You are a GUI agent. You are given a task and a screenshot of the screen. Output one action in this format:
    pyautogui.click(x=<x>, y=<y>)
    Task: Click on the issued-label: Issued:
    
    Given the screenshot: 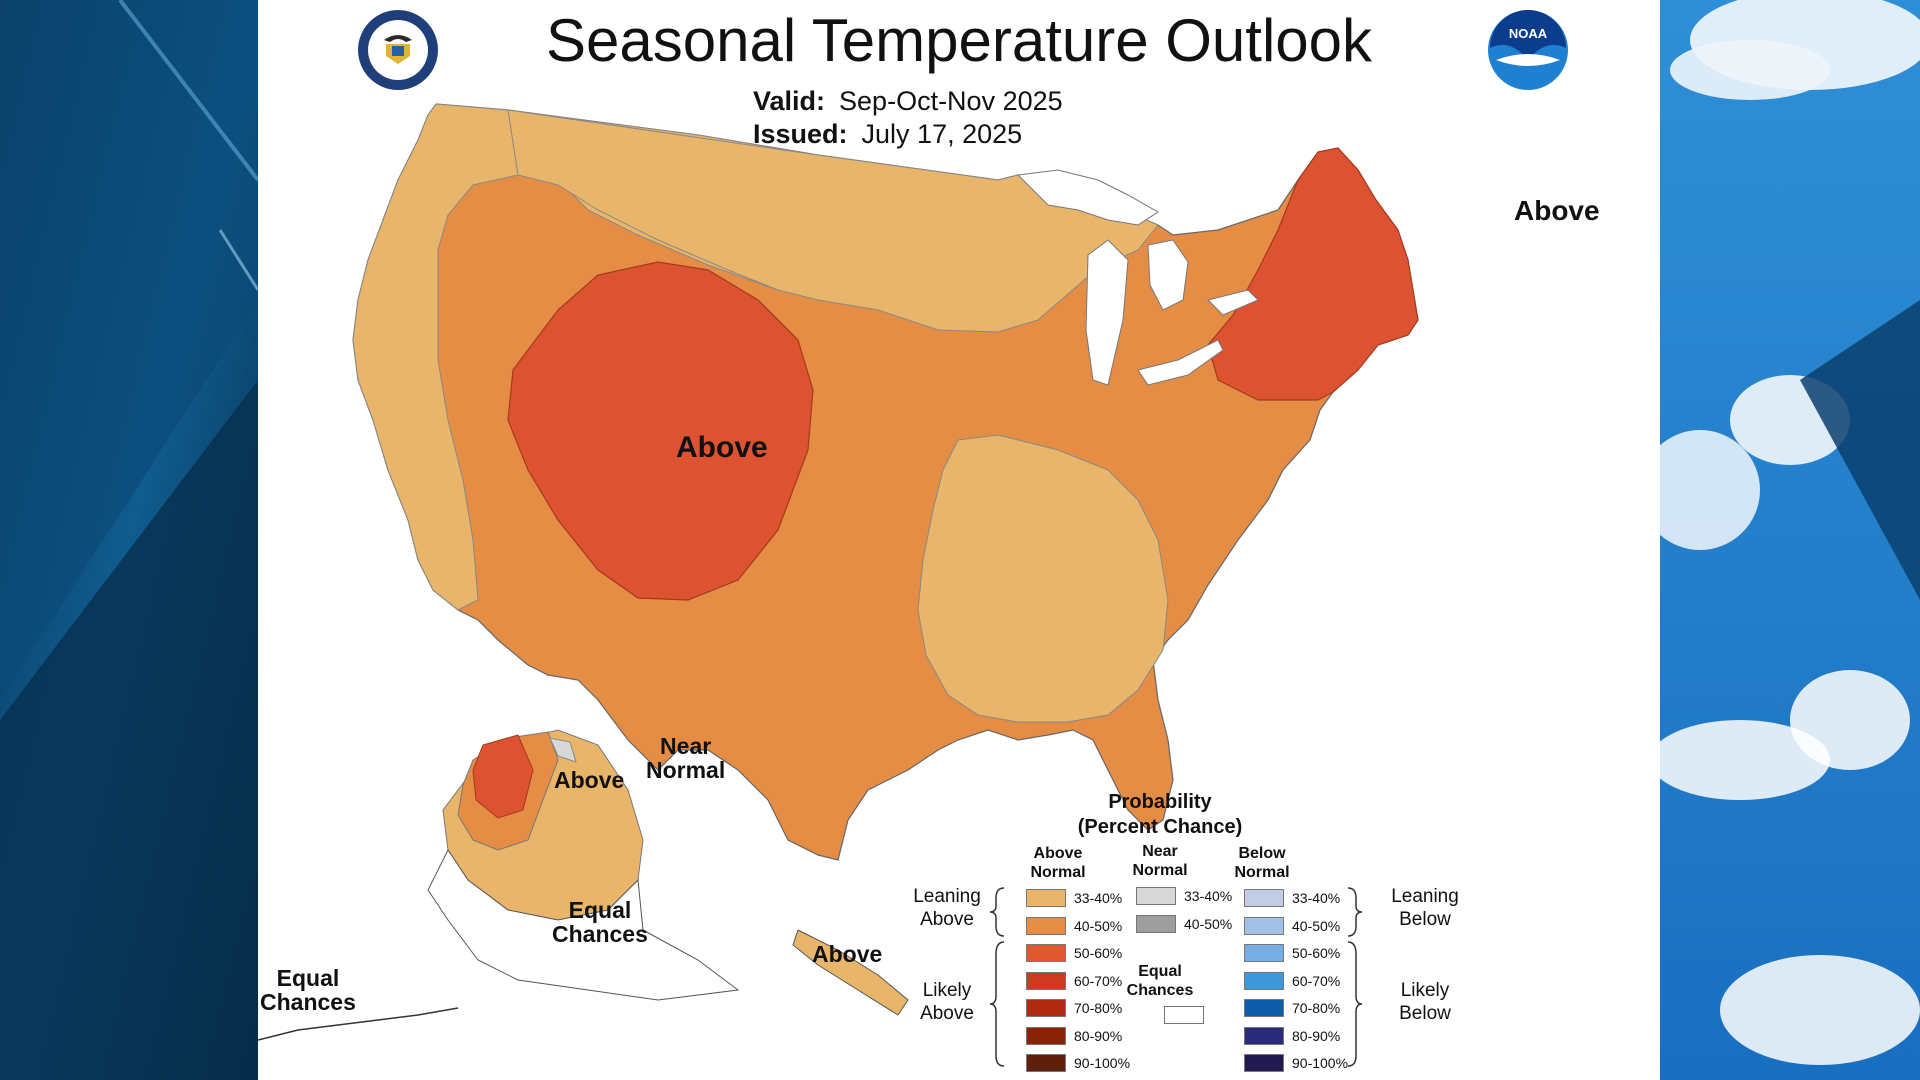 What is the action you would take?
    pyautogui.click(x=800, y=134)
    